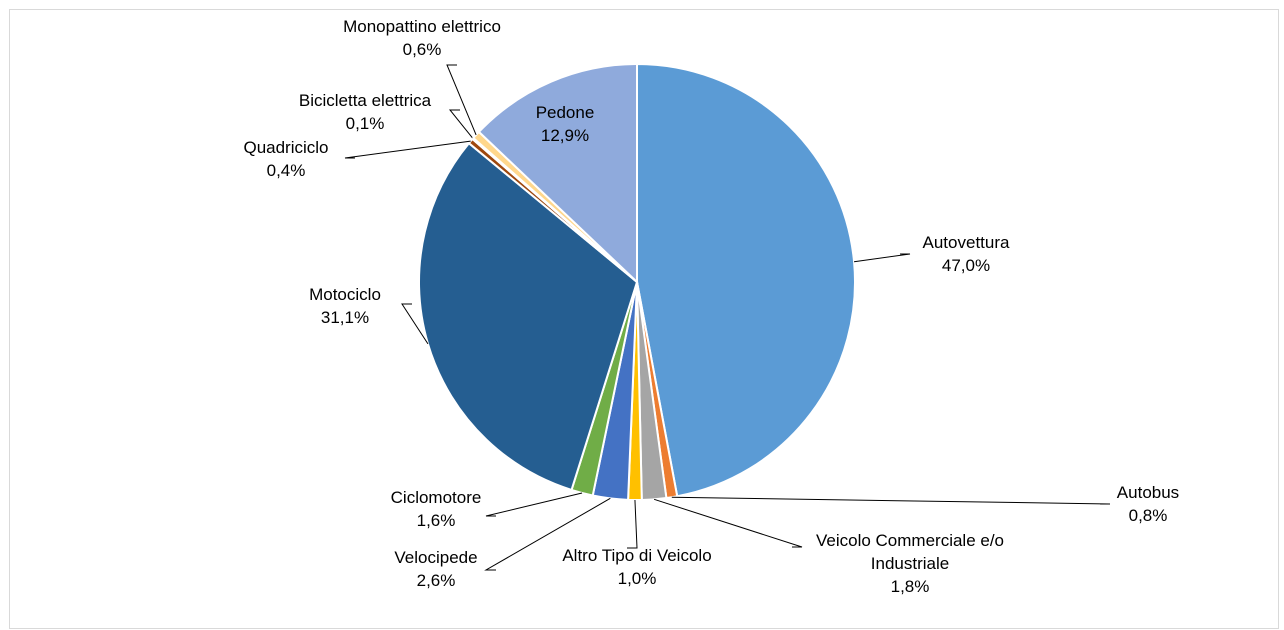 This screenshot has height=630, width=1284. Describe the element at coordinates (910, 586) in the screenshot. I see `slice-value-label: 1,8%` at that location.